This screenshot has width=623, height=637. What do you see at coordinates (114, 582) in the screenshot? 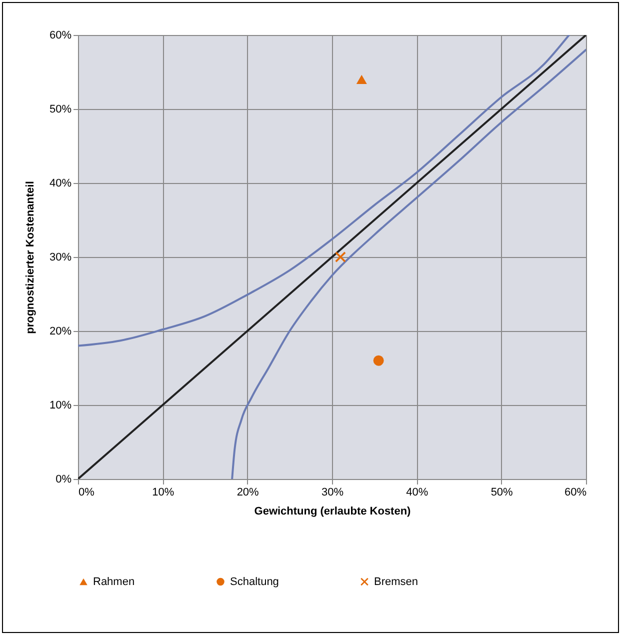
I see `legend-label: Rahmen` at bounding box center [114, 582].